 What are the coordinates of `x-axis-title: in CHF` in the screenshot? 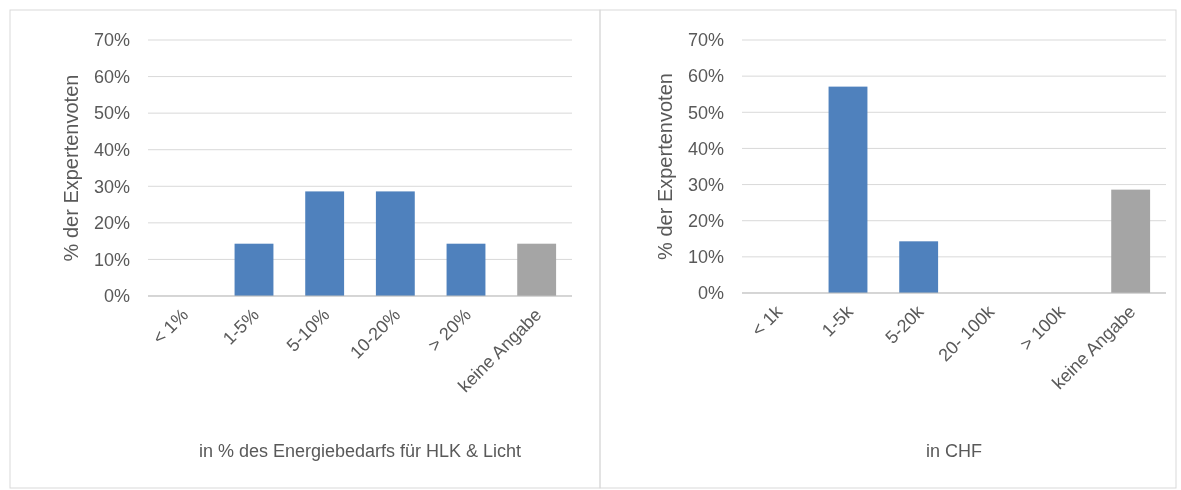 It's located at (954, 451).